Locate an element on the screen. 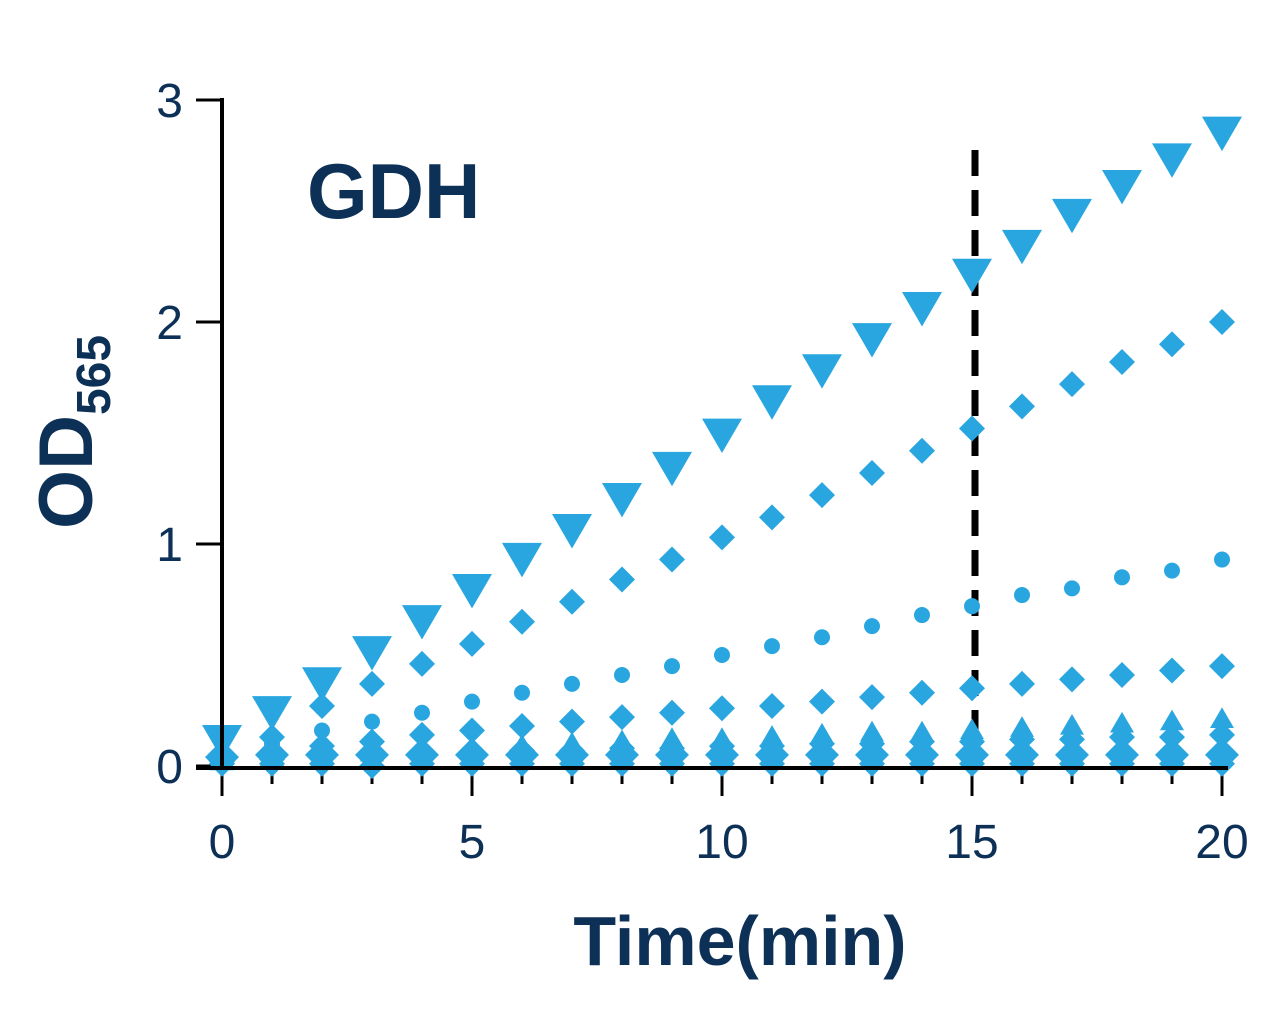  x-tick-label: 15 is located at coordinates (971, 842).